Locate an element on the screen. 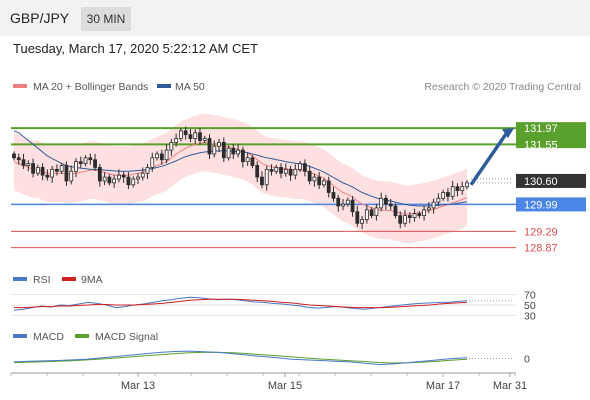  legend-rsi-swatch is located at coordinates (20, 279).